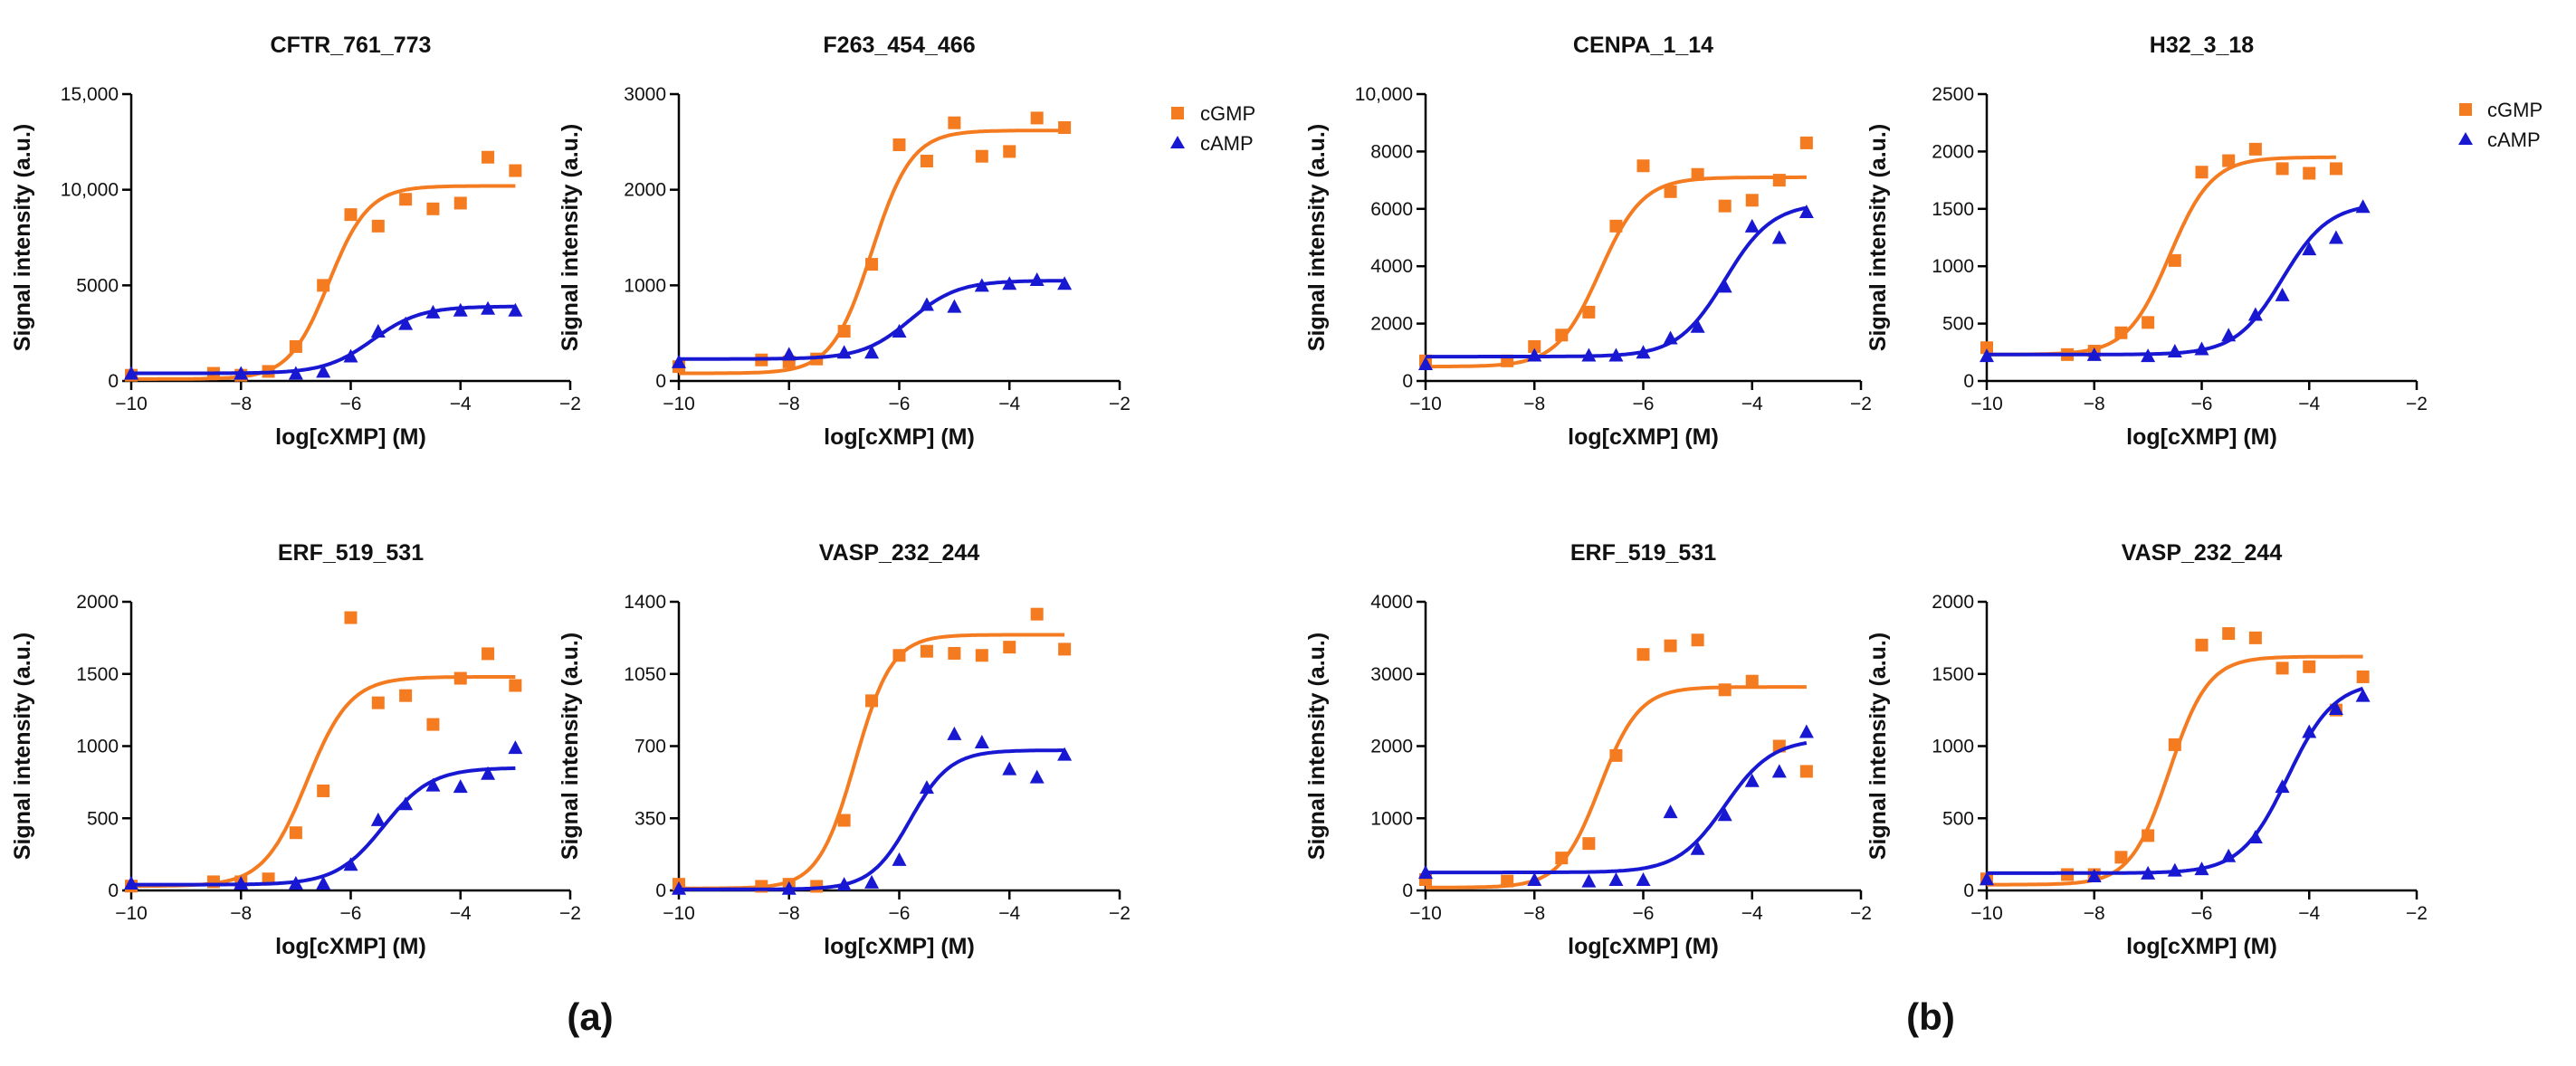 This screenshot has height=1066, width=2576. What do you see at coordinates (1930, 1017) in the screenshot?
I see `panel-label-b: (b)` at bounding box center [1930, 1017].